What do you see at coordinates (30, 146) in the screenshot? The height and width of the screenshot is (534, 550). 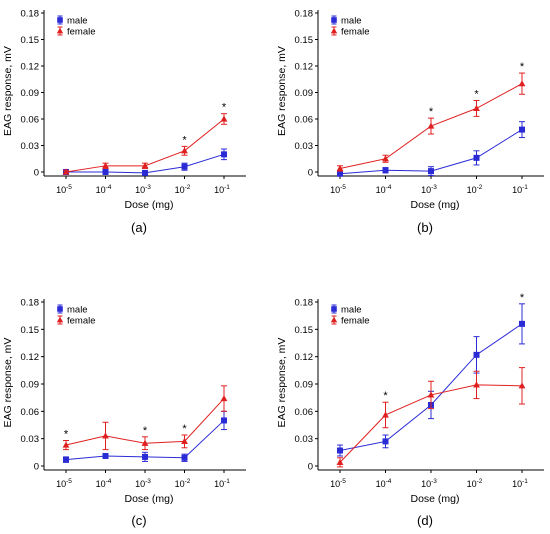 I see `y-tick-label: 0.03` at bounding box center [30, 146].